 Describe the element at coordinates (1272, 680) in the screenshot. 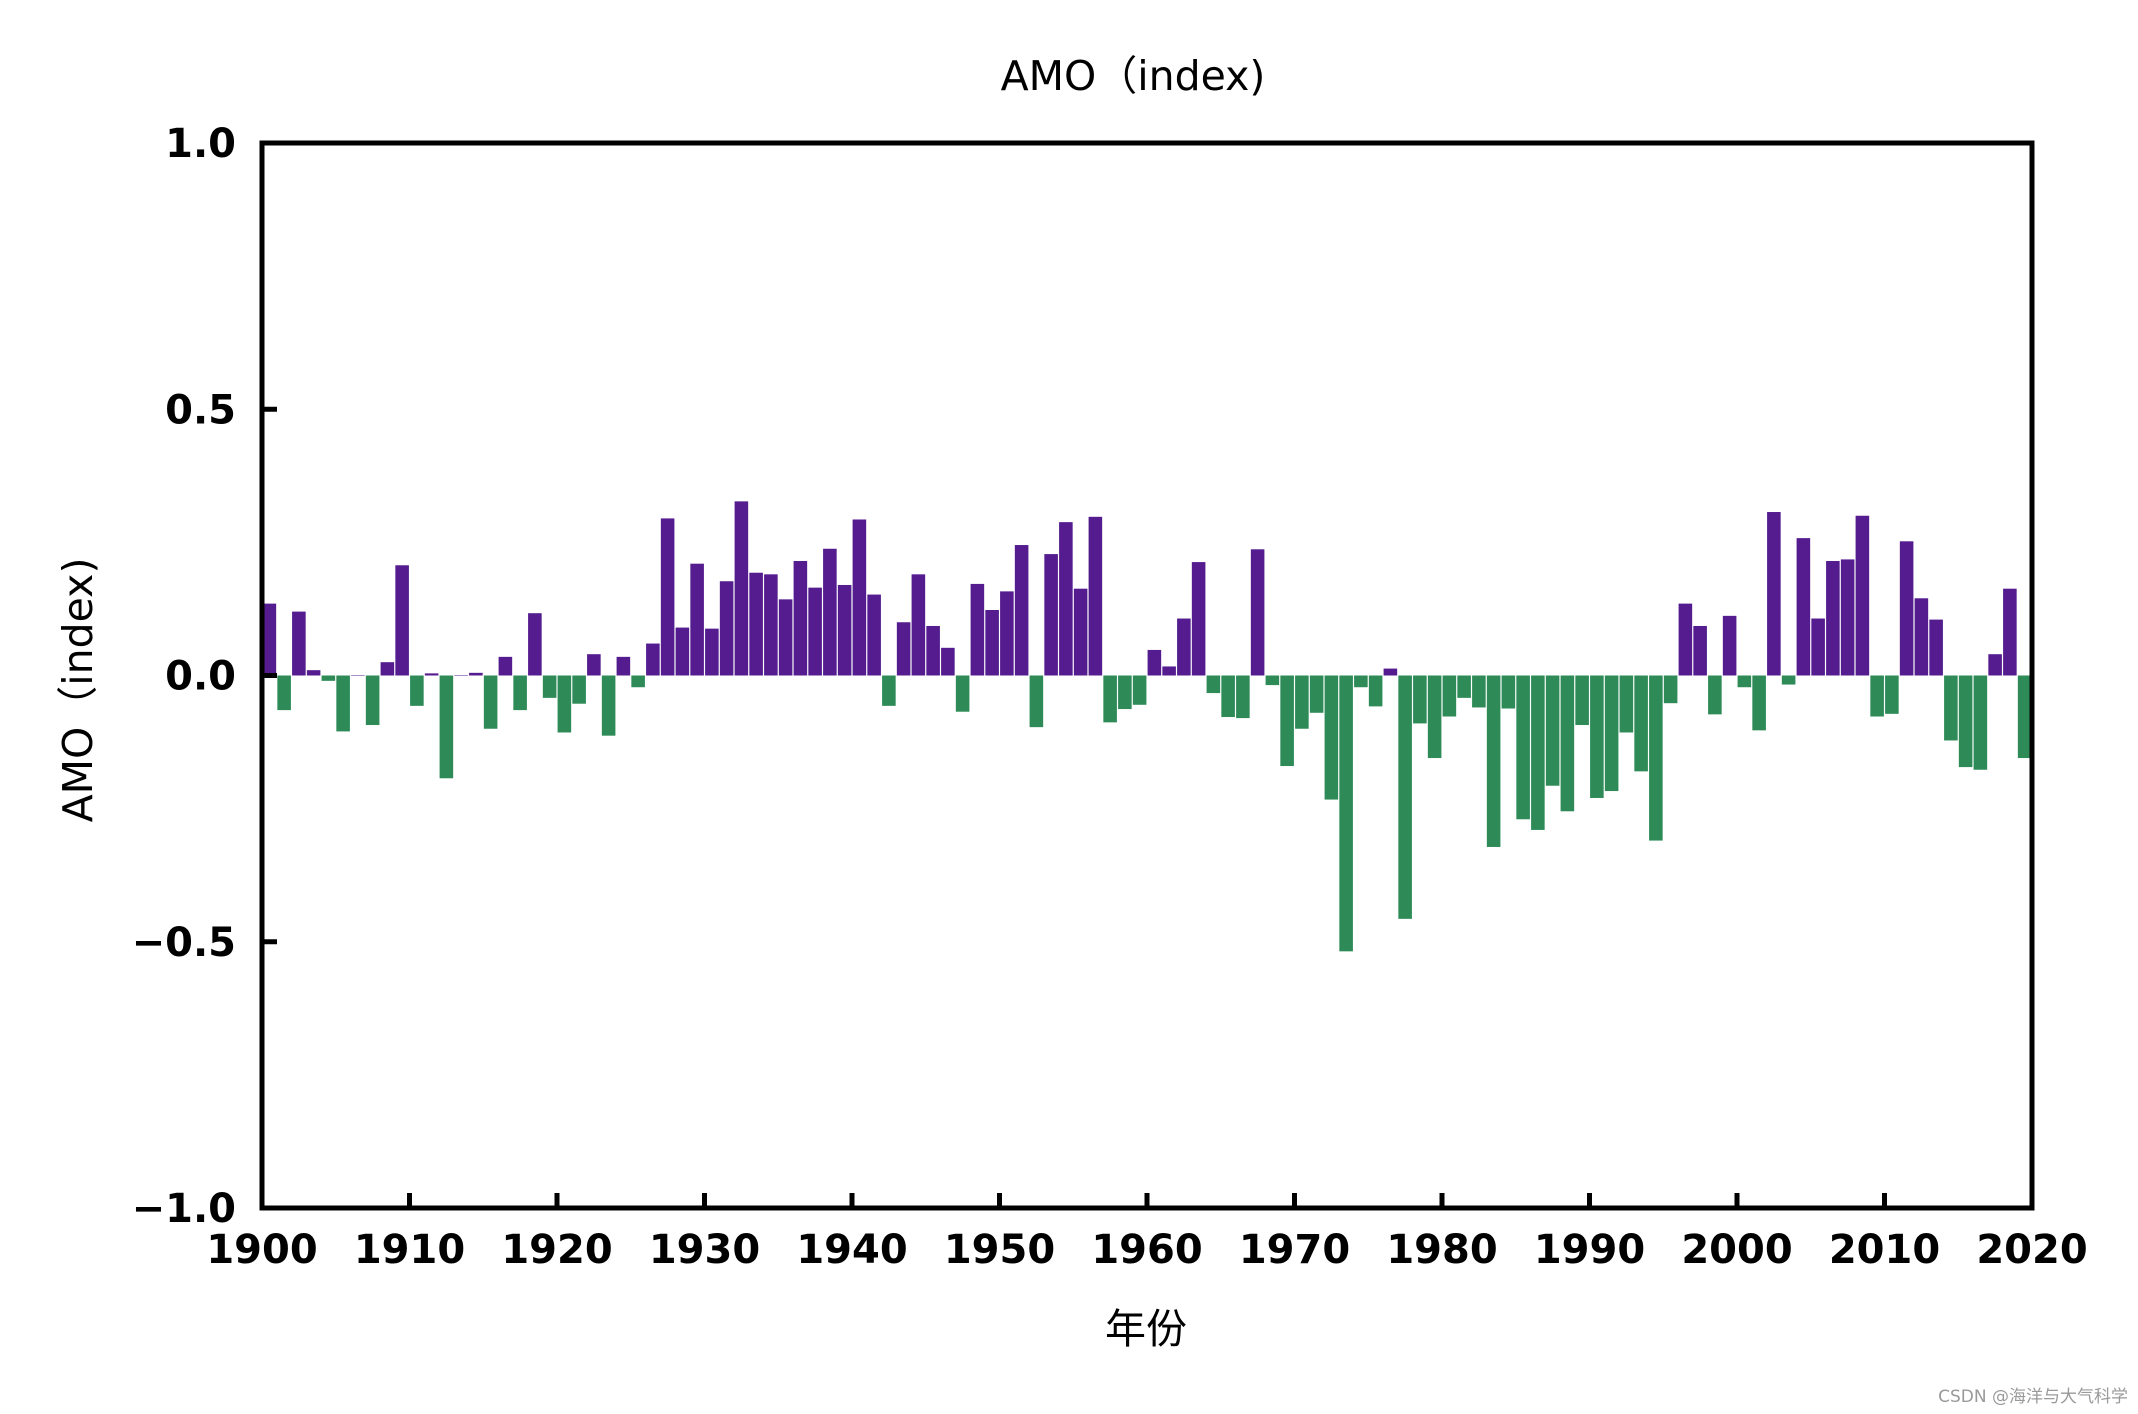

I see `bar-1968` at that location.